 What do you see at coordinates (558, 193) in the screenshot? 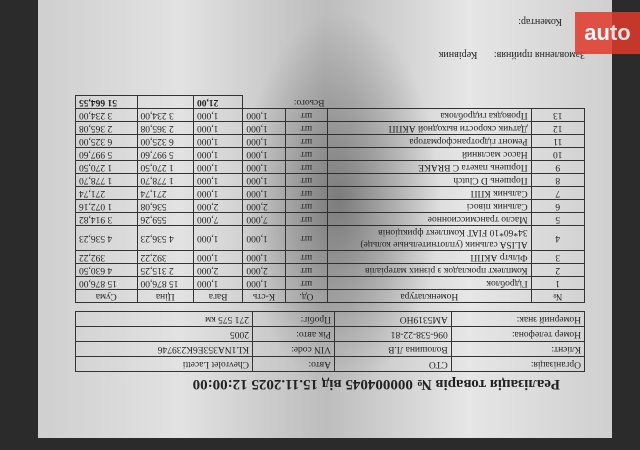
I see `row-number: 7` at bounding box center [558, 193].